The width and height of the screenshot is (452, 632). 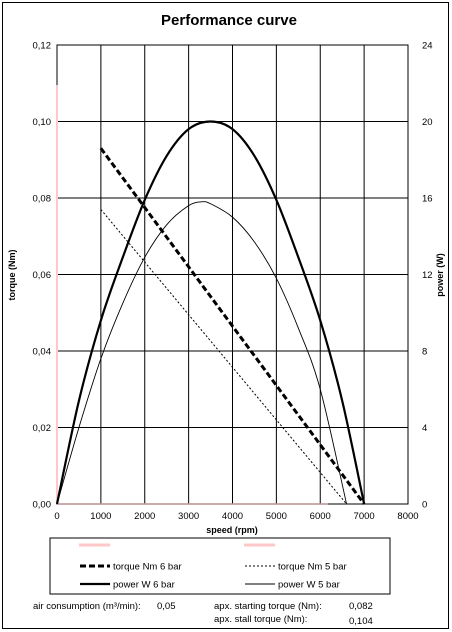 I want to click on y-tick-label: 0,06, so click(x=42, y=275).